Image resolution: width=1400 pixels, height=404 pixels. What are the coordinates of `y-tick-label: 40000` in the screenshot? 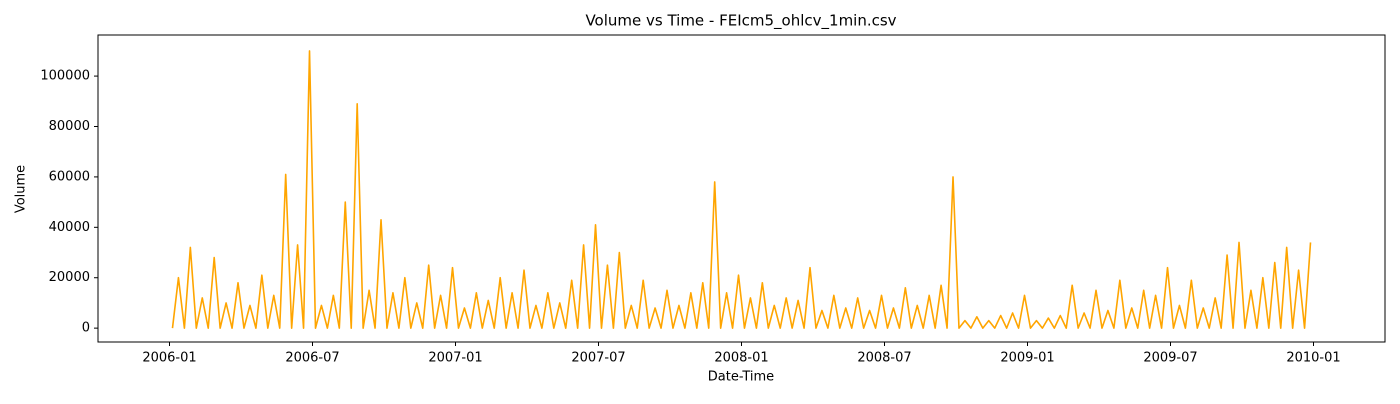 It's located at (69, 227).